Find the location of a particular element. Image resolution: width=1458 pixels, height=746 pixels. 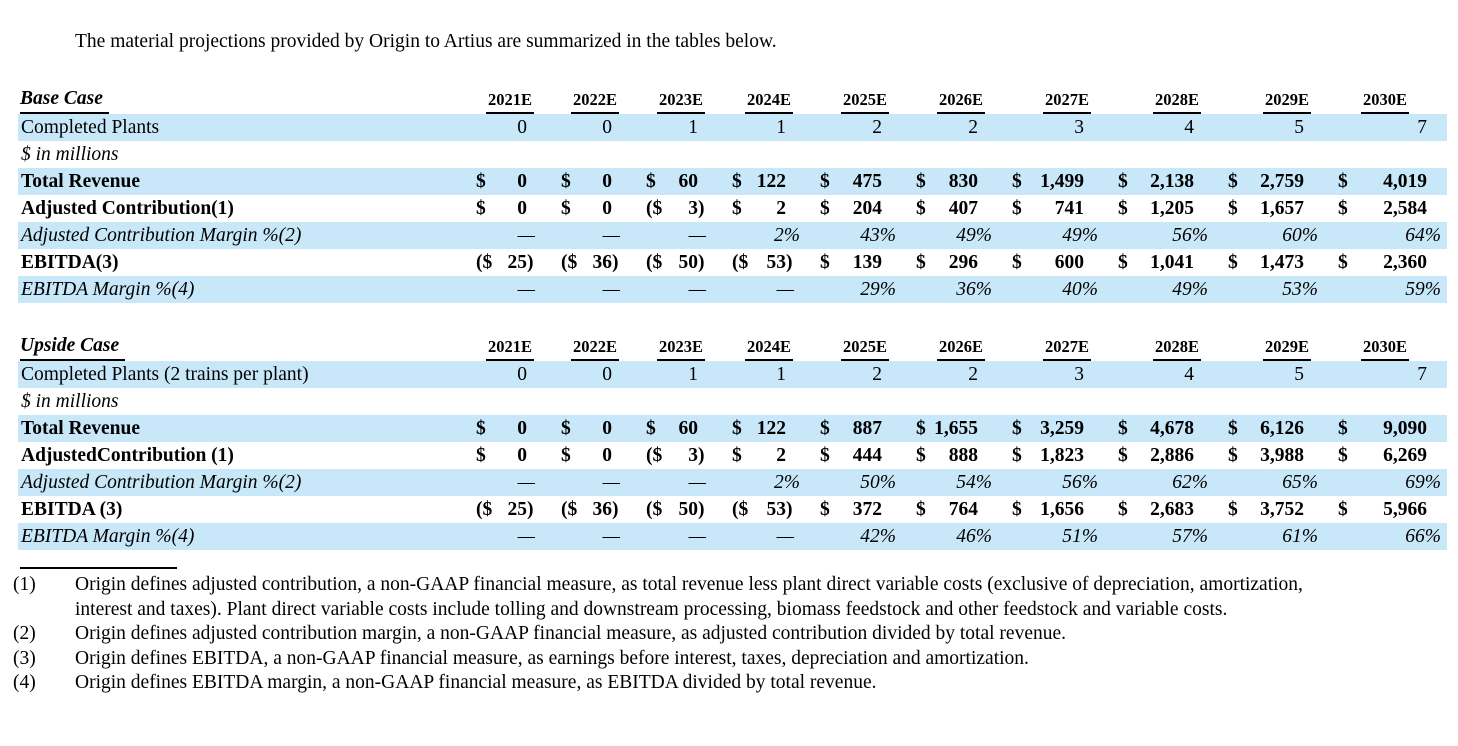

table-cell: 51% is located at coordinates (1051, 536).